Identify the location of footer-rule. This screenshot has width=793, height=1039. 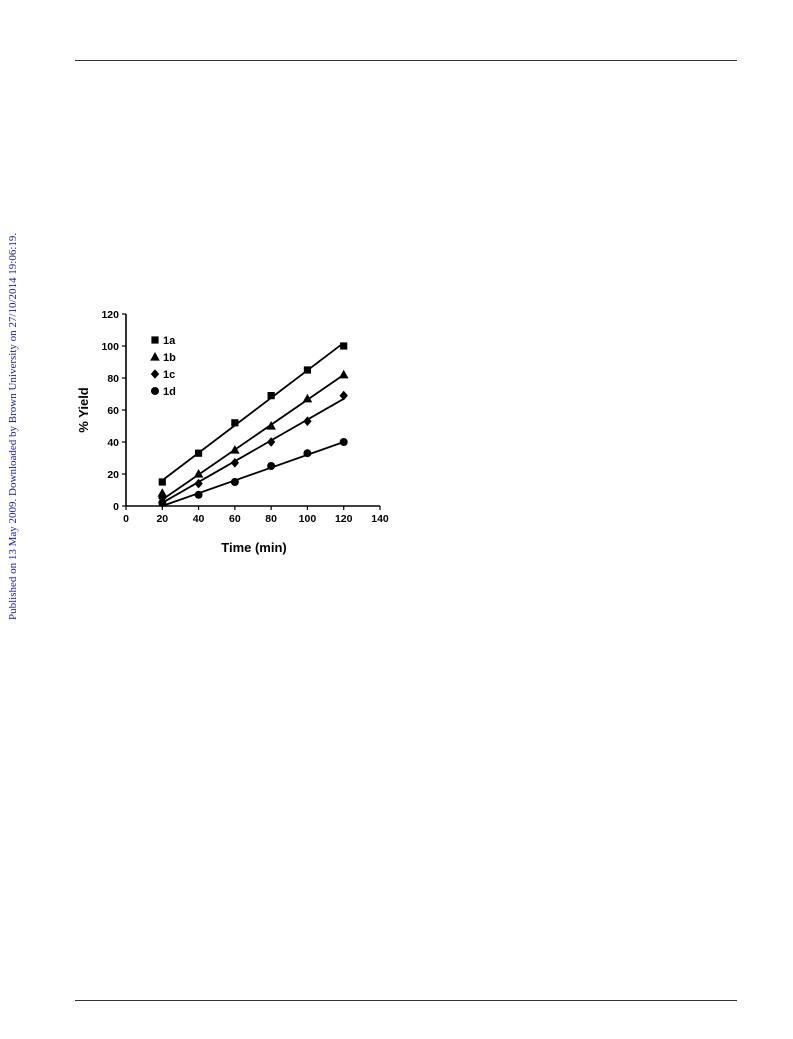
(406, 1000).